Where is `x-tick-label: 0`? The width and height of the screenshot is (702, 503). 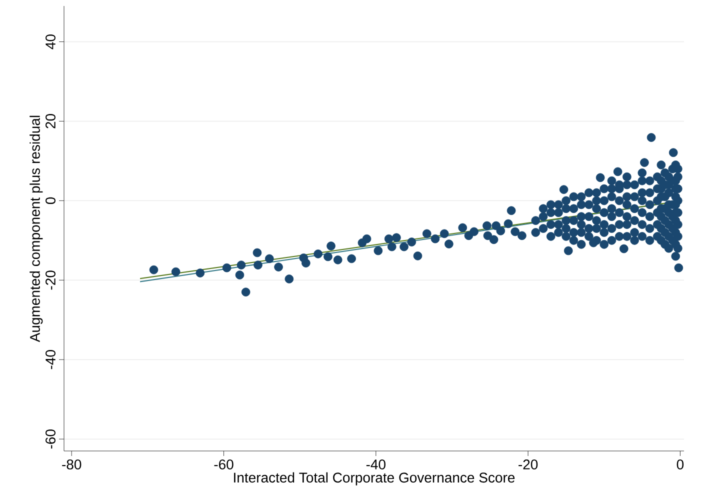
x-tick-label: 0 is located at coordinates (680, 465).